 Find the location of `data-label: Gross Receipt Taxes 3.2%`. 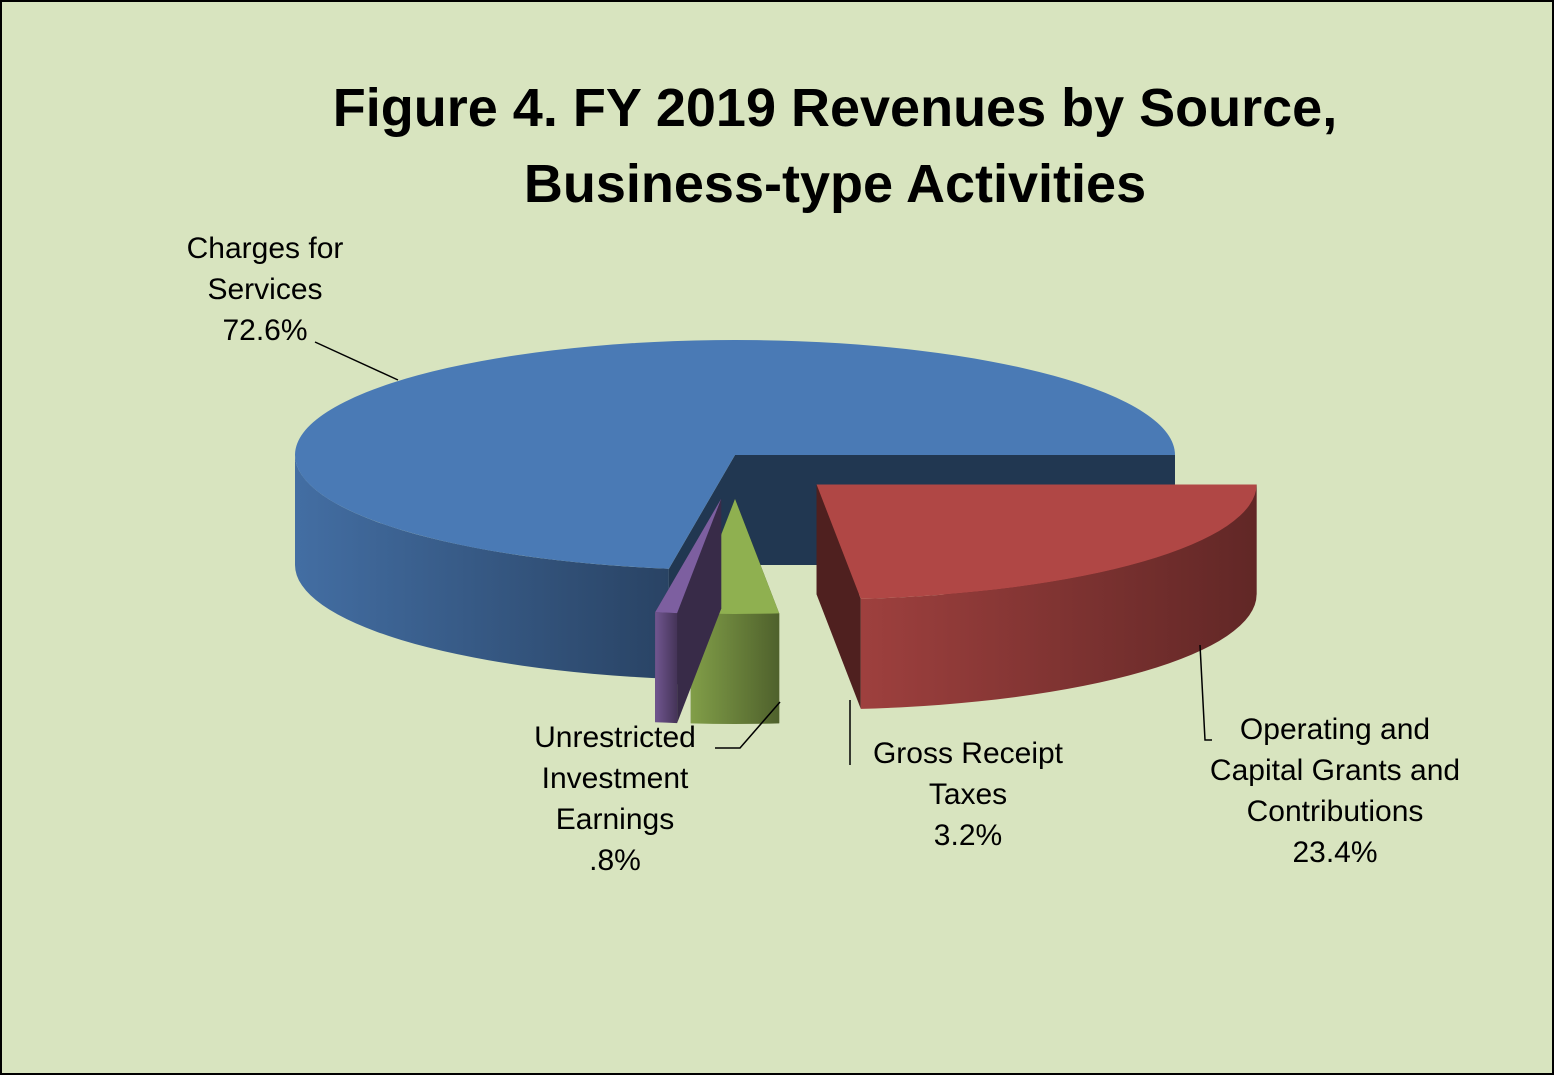

data-label: Gross Receipt Taxes 3.2% is located at coordinates (968, 794).